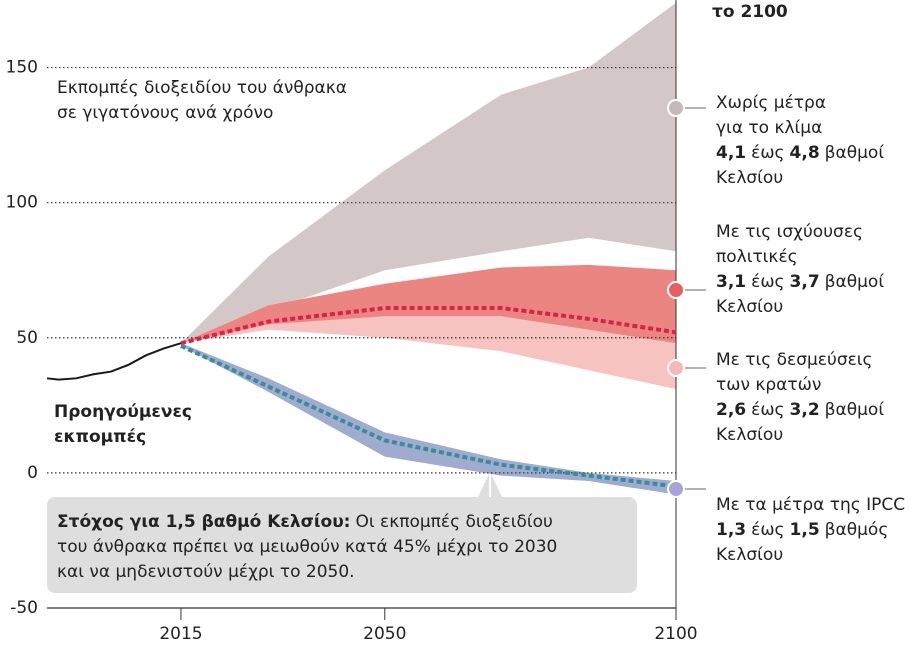  What do you see at coordinates (805, 530) in the screenshot?
I see `legend-range-part: 1,5` at bounding box center [805, 530].